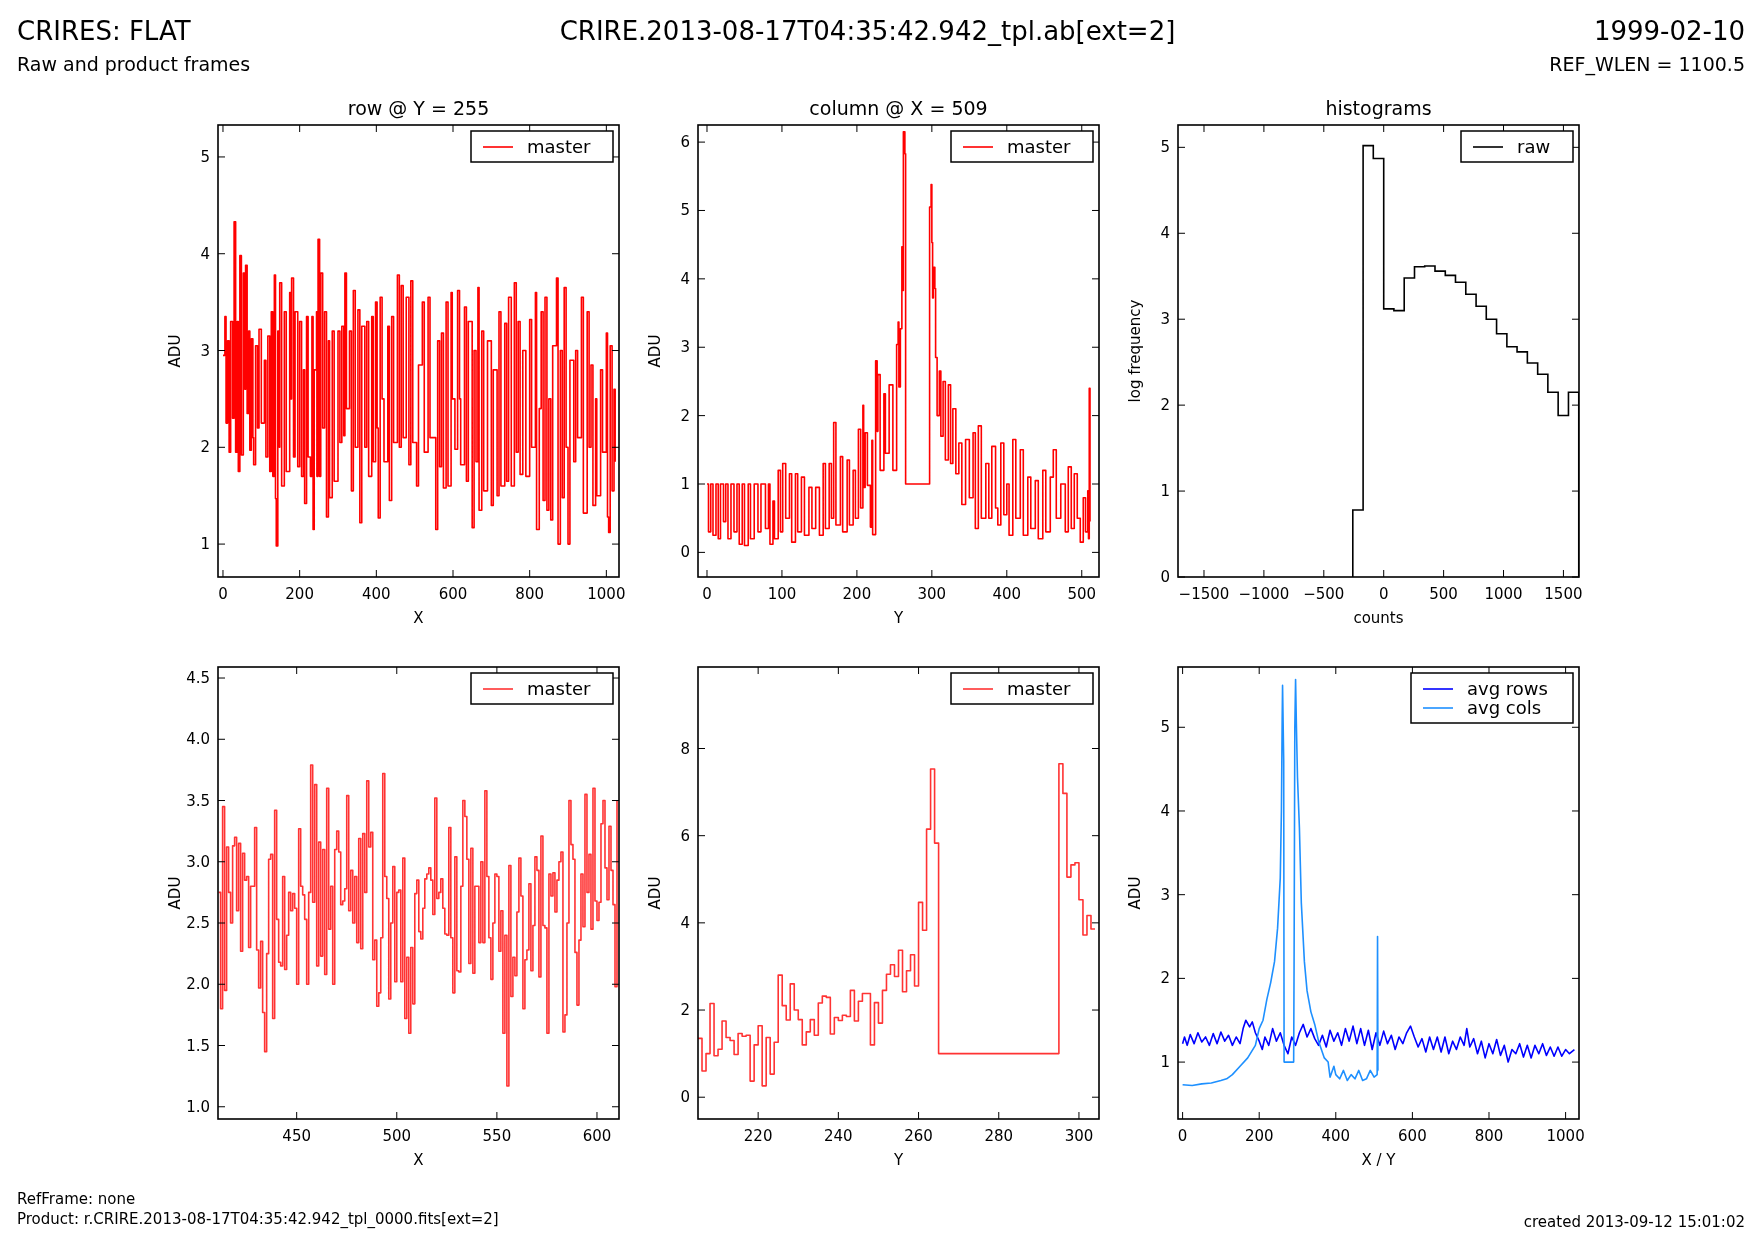 The height and width of the screenshot is (1245, 1755). I want to click on x-tick-label: 260, so click(918, 1136).